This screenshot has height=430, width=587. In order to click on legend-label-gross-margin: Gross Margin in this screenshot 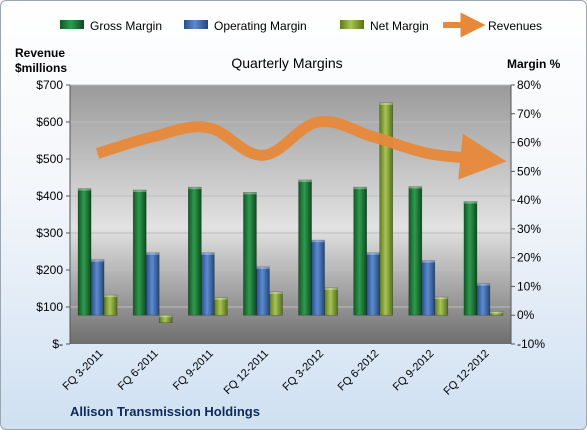, I will do `click(126, 26)`.